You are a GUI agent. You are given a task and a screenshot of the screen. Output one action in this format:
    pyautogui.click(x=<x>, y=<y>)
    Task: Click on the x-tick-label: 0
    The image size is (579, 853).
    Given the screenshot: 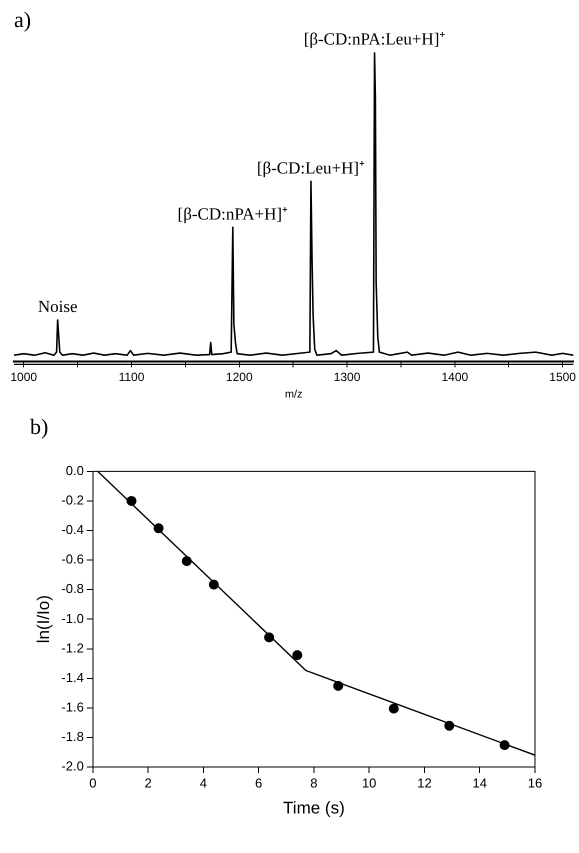 What is the action you would take?
    pyautogui.click(x=92, y=782)
    